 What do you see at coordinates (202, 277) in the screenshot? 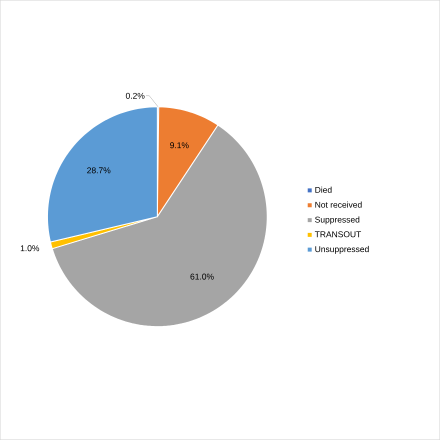
I see `data-label: 61.0%` at bounding box center [202, 277].